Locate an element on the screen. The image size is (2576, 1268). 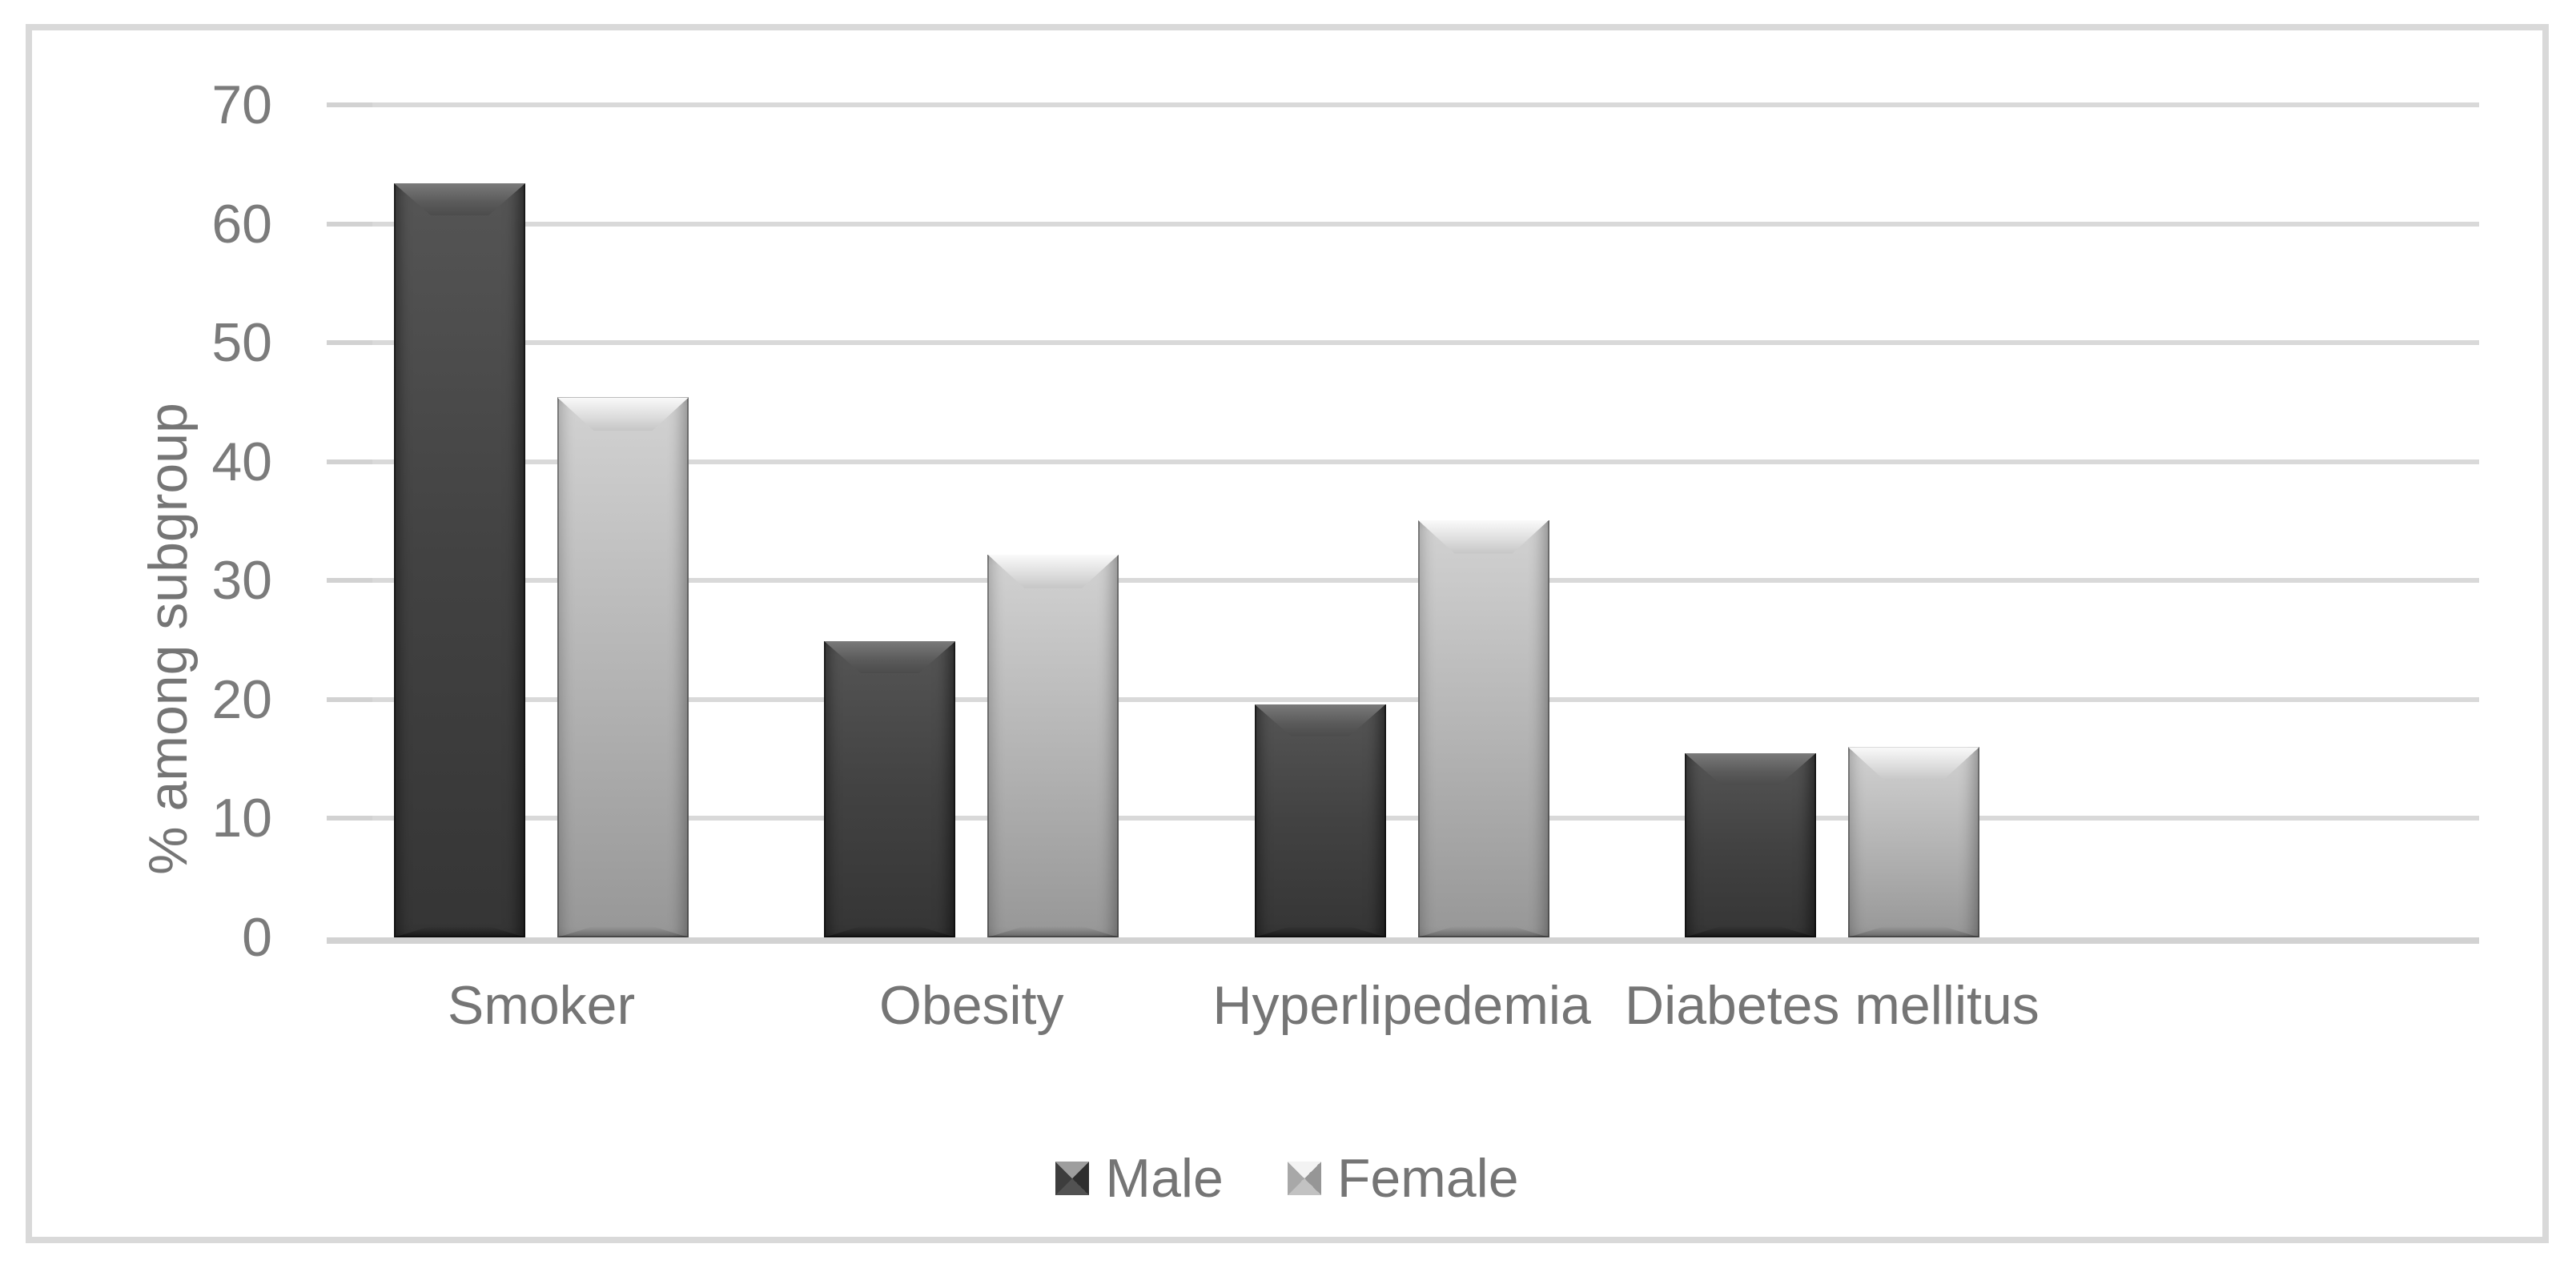
y-tick-label: 30 is located at coordinates (241, 581).